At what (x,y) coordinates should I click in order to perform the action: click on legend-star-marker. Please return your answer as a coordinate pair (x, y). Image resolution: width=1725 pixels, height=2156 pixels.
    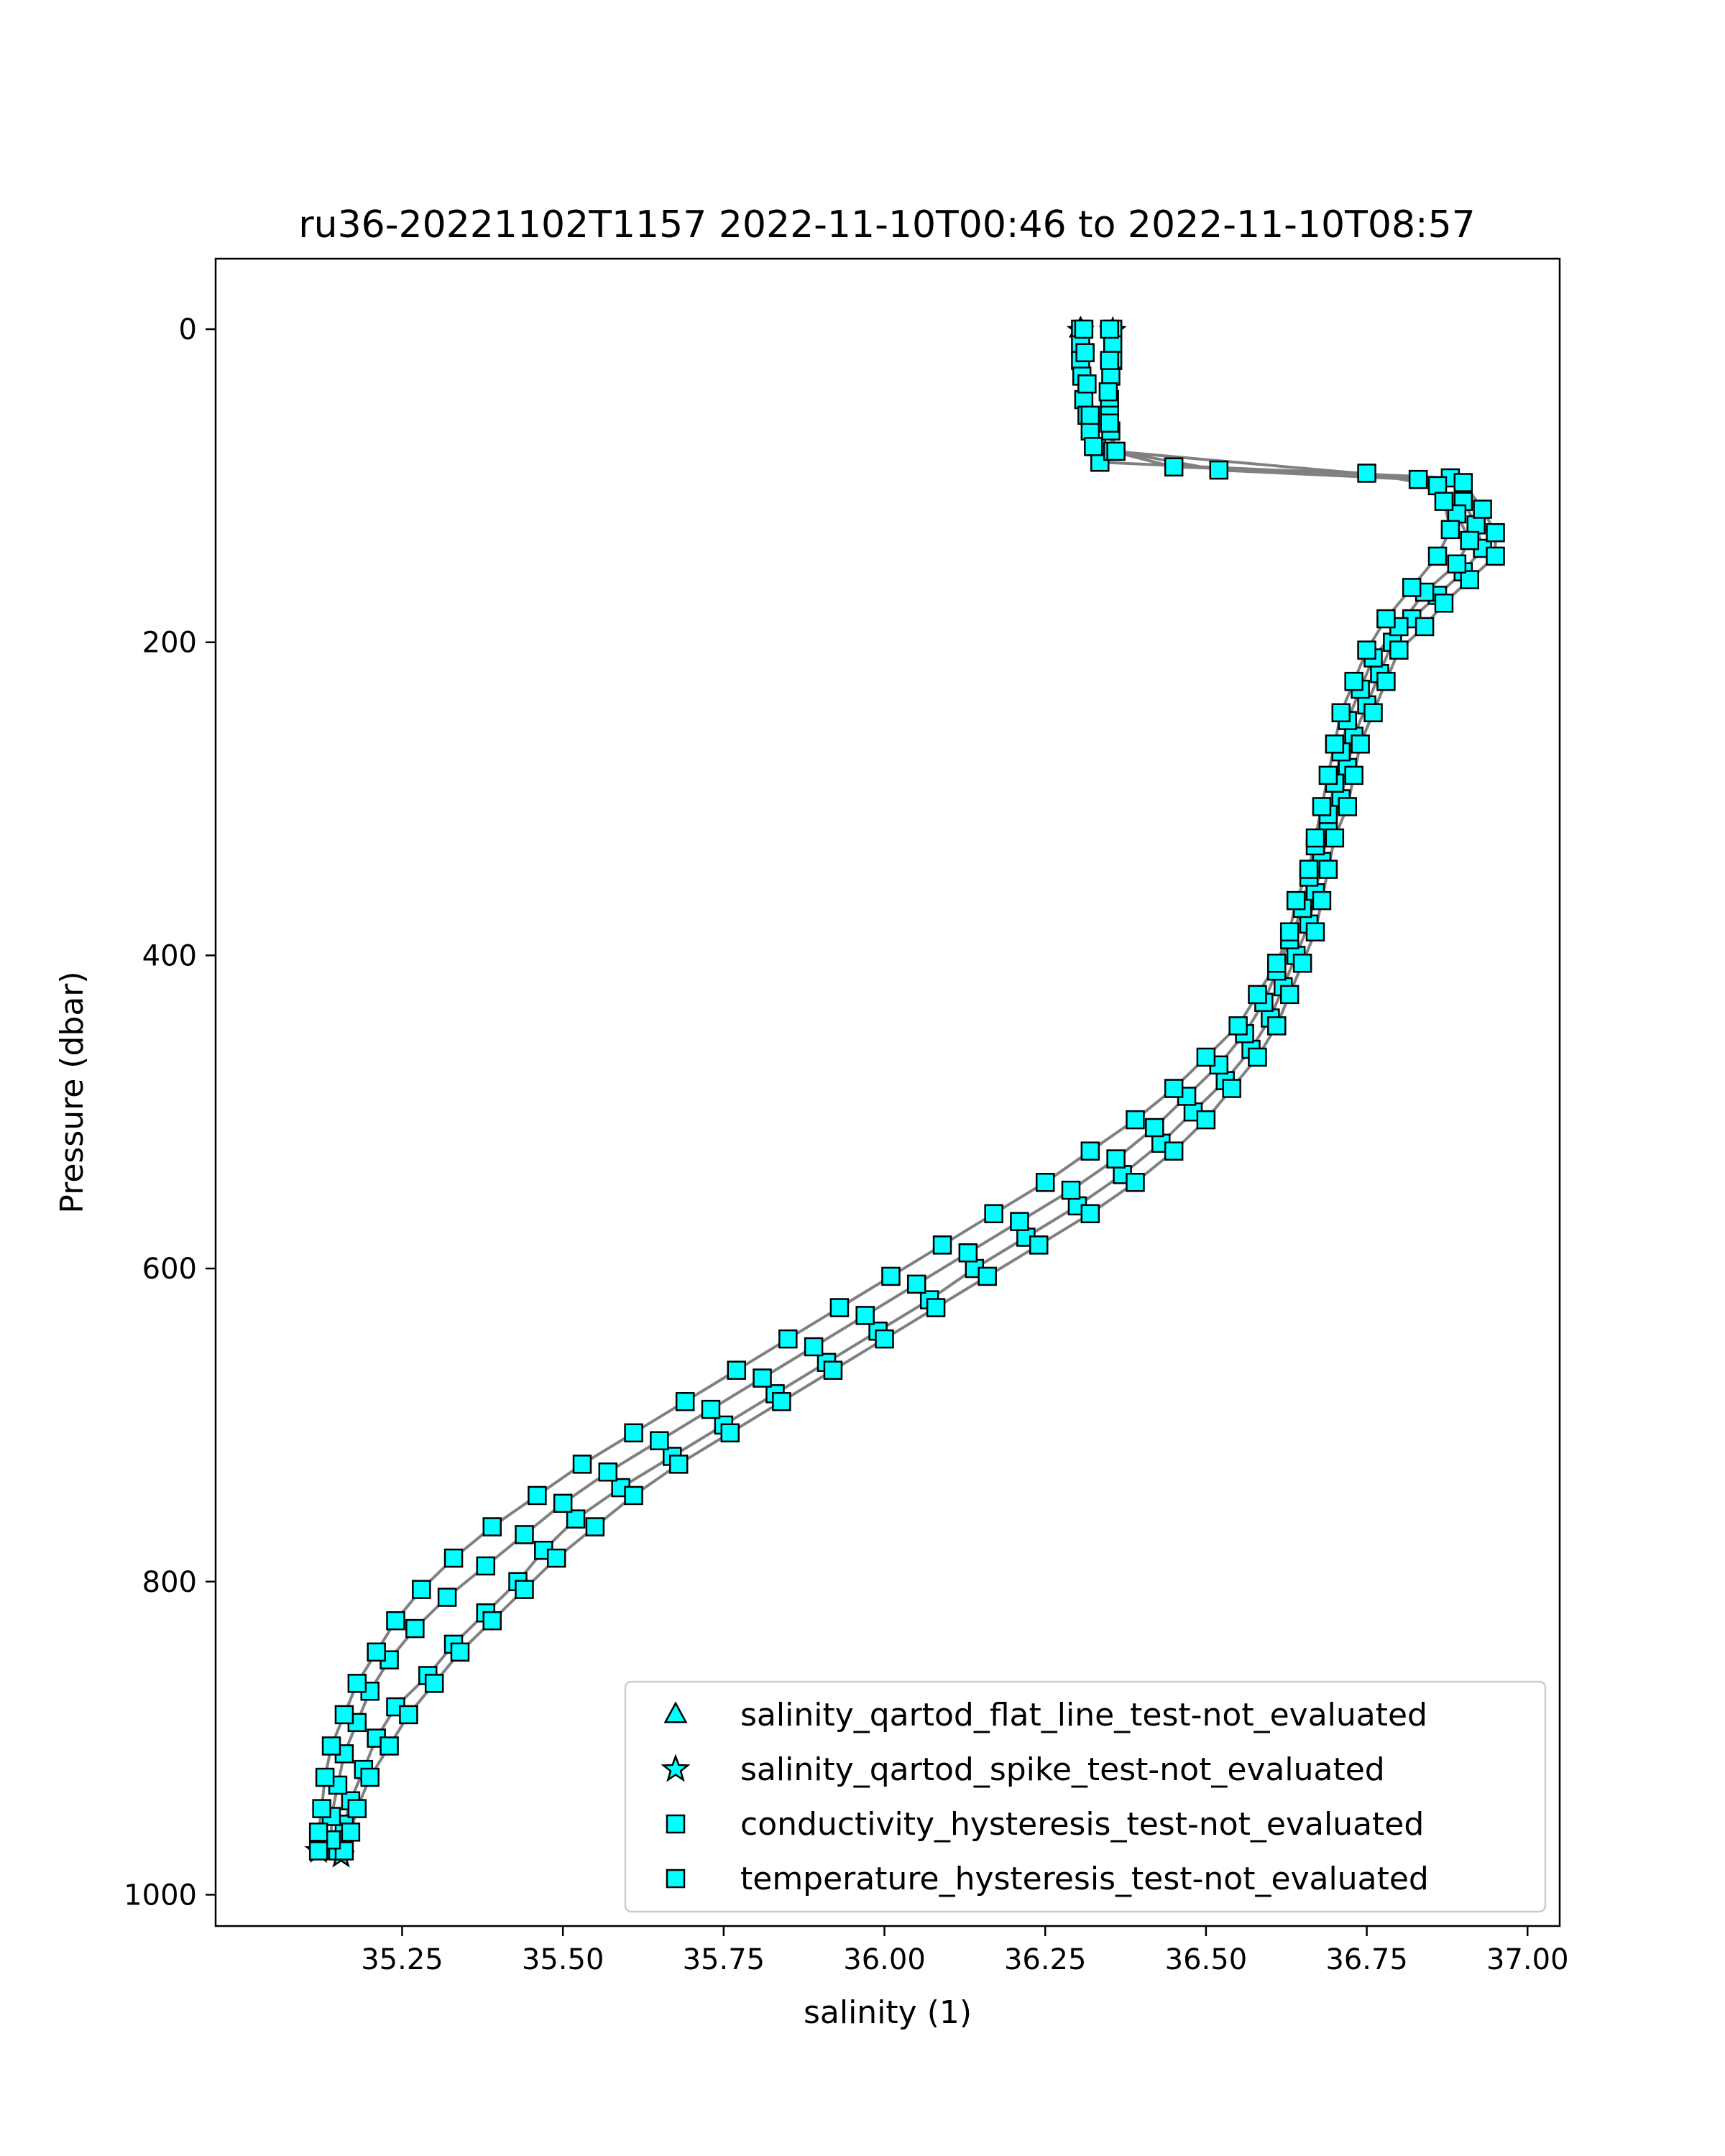
    Looking at the image, I should click on (676, 1768).